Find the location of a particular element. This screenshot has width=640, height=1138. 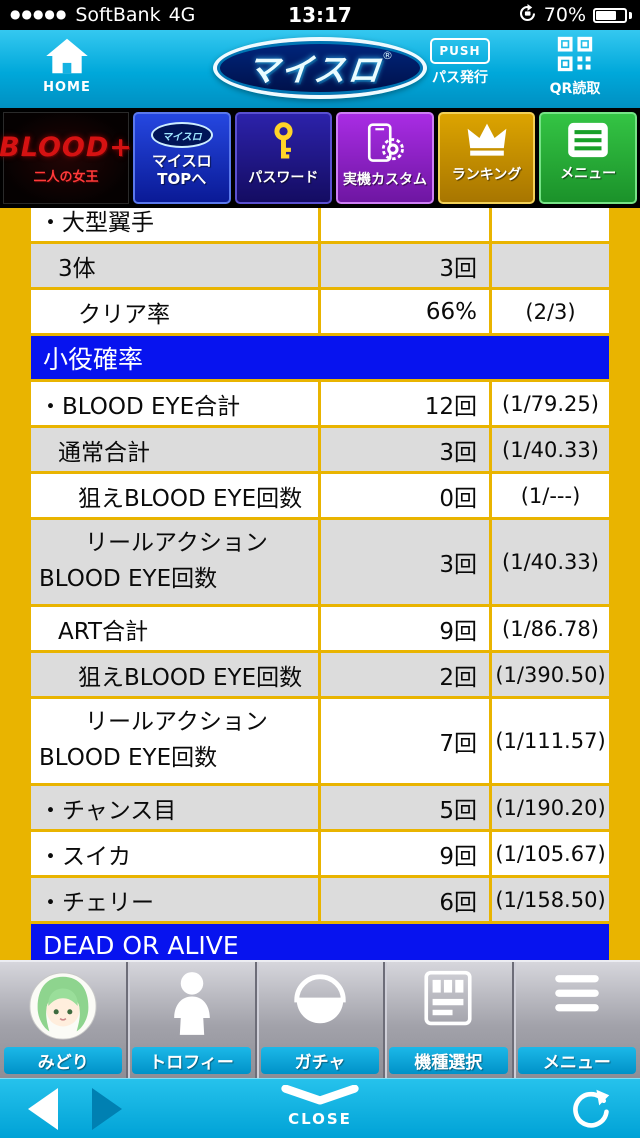

close-button: CLOSE is located at coordinates (320, 1106).